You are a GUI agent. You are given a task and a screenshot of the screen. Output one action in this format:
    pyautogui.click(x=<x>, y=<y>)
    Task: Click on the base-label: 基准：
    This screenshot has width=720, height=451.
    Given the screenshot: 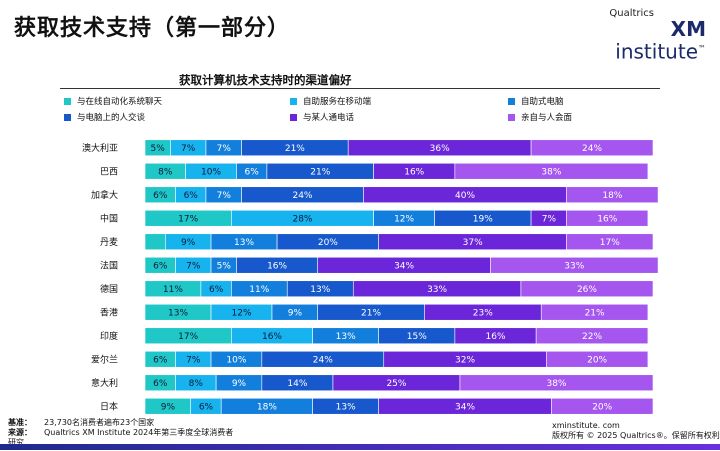 What is the action you would take?
    pyautogui.click(x=20, y=422)
    